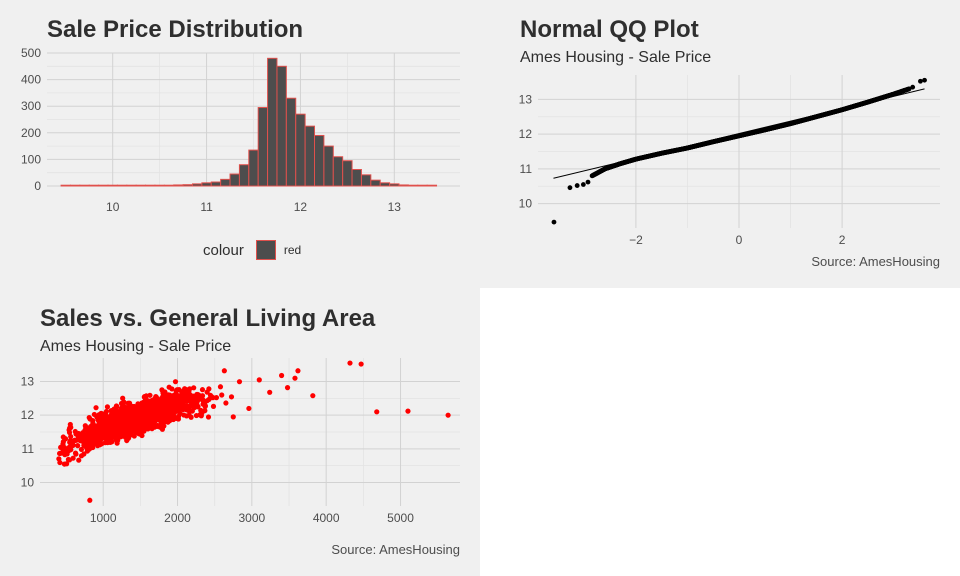 The width and height of the screenshot is (960, 576). I want to click on scatter-plot: 1000 2000 3000 4000 5000 10 11 12 13, so click(240, 441).